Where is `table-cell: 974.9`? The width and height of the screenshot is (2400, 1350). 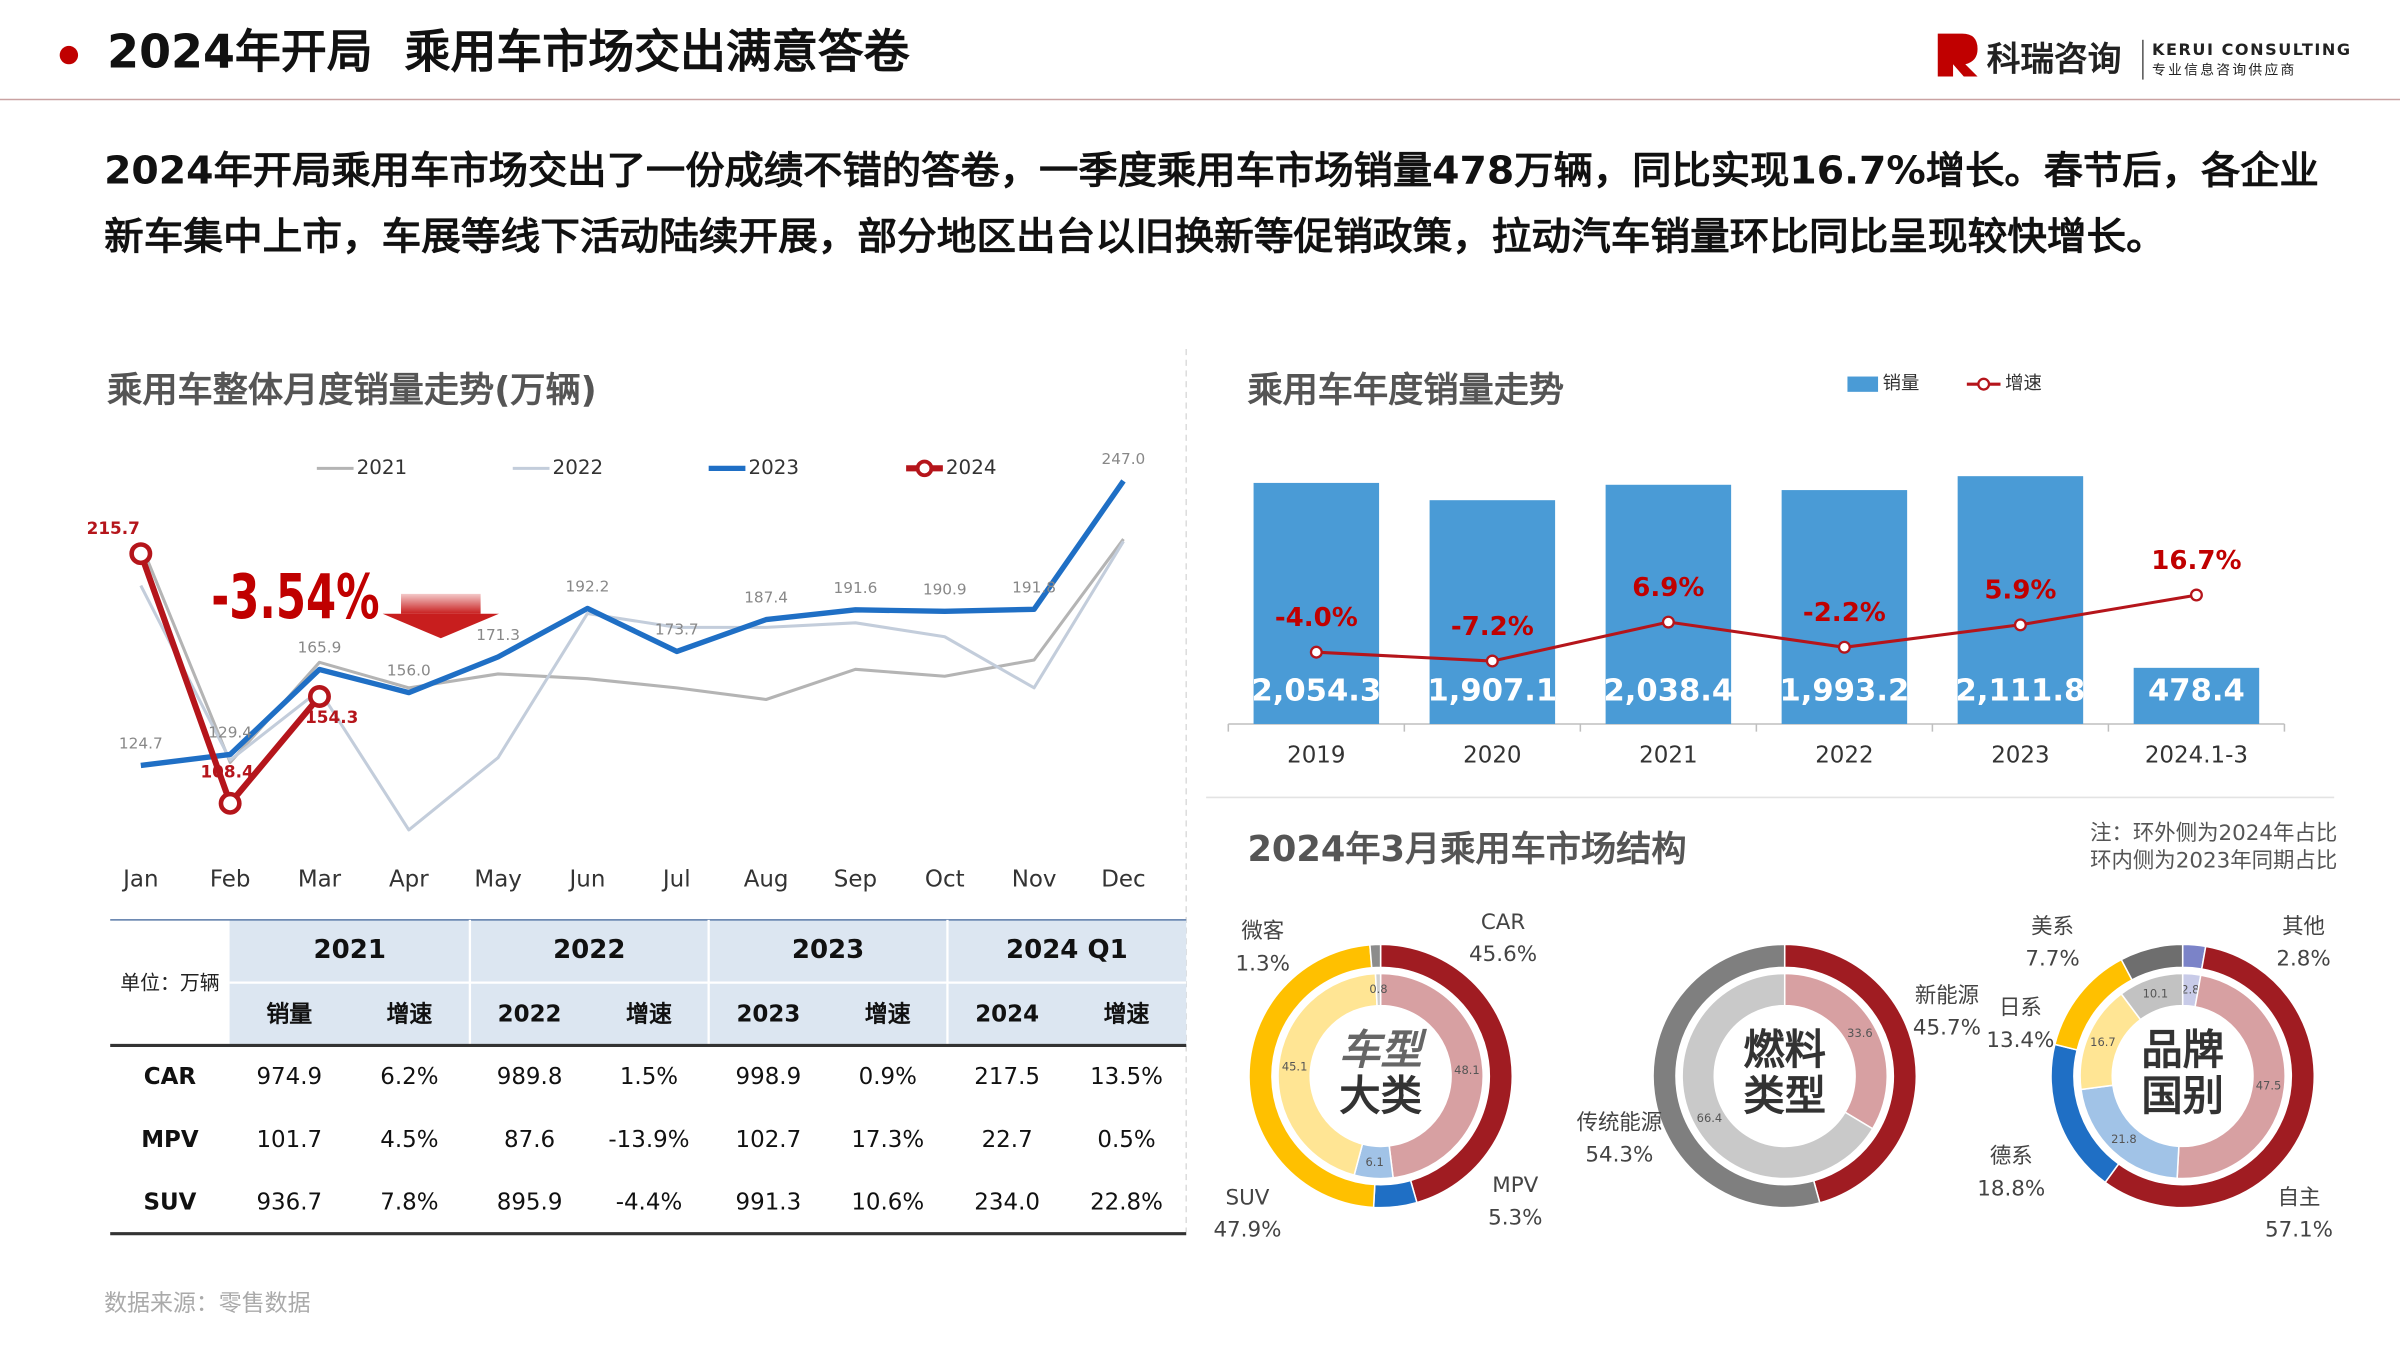 table-cell: 974.9 is located at coordinates (289, 1077).